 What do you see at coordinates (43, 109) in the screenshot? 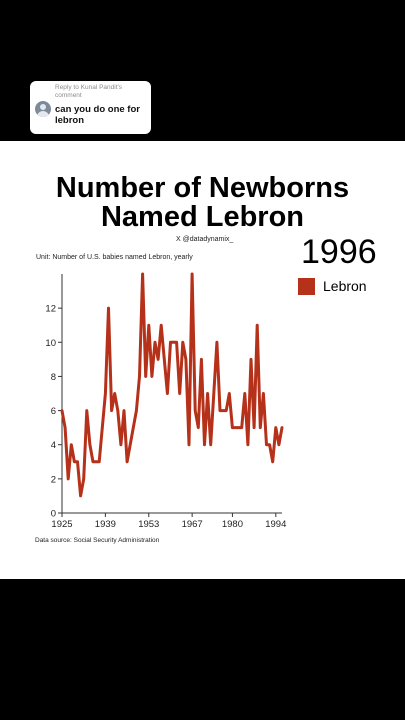
I see `avatar` at bounding box center [43, 109].